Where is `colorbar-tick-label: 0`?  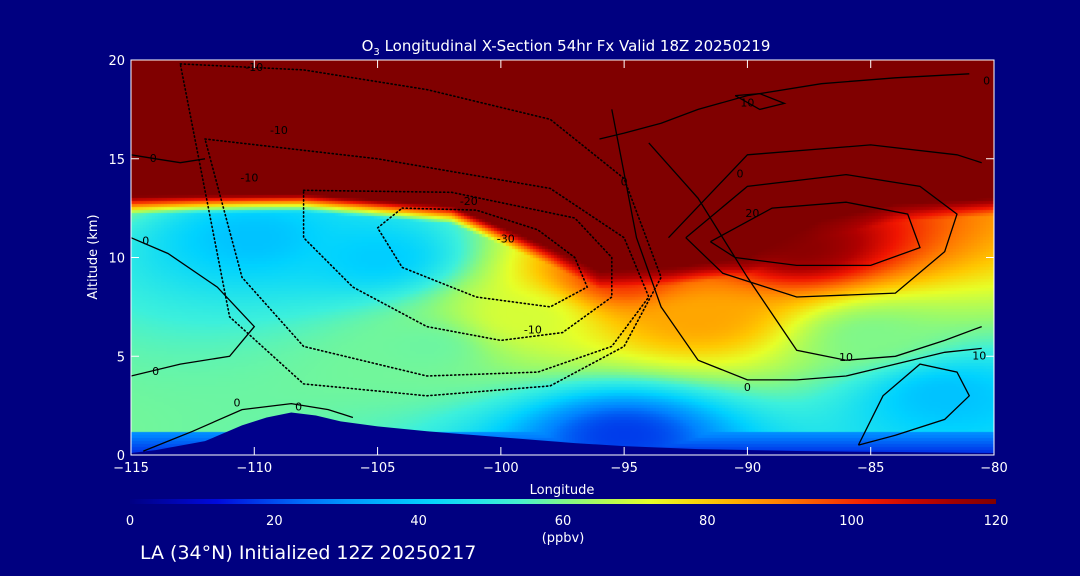 colorbar-tick-label: 0 is located at coordinates (130, 521).